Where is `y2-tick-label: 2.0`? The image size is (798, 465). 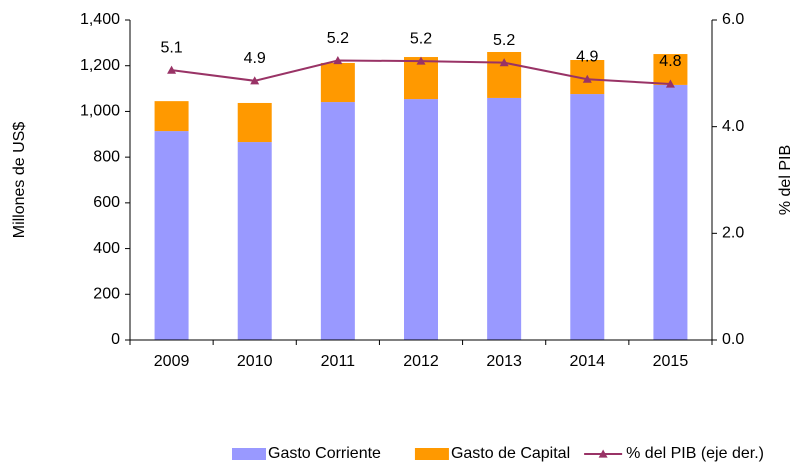
y2-tick-label: 2.0 is located at coordinates (733, 233).